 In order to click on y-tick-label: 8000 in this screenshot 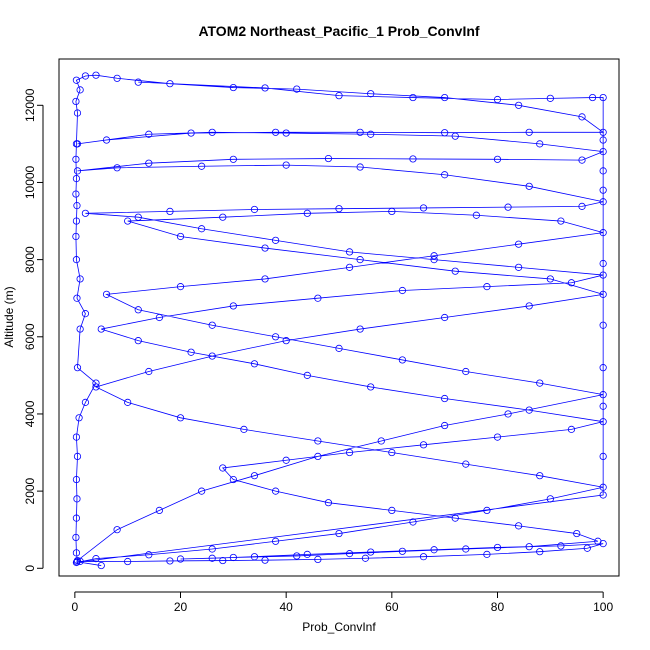, I will do `click(30, 259)`.